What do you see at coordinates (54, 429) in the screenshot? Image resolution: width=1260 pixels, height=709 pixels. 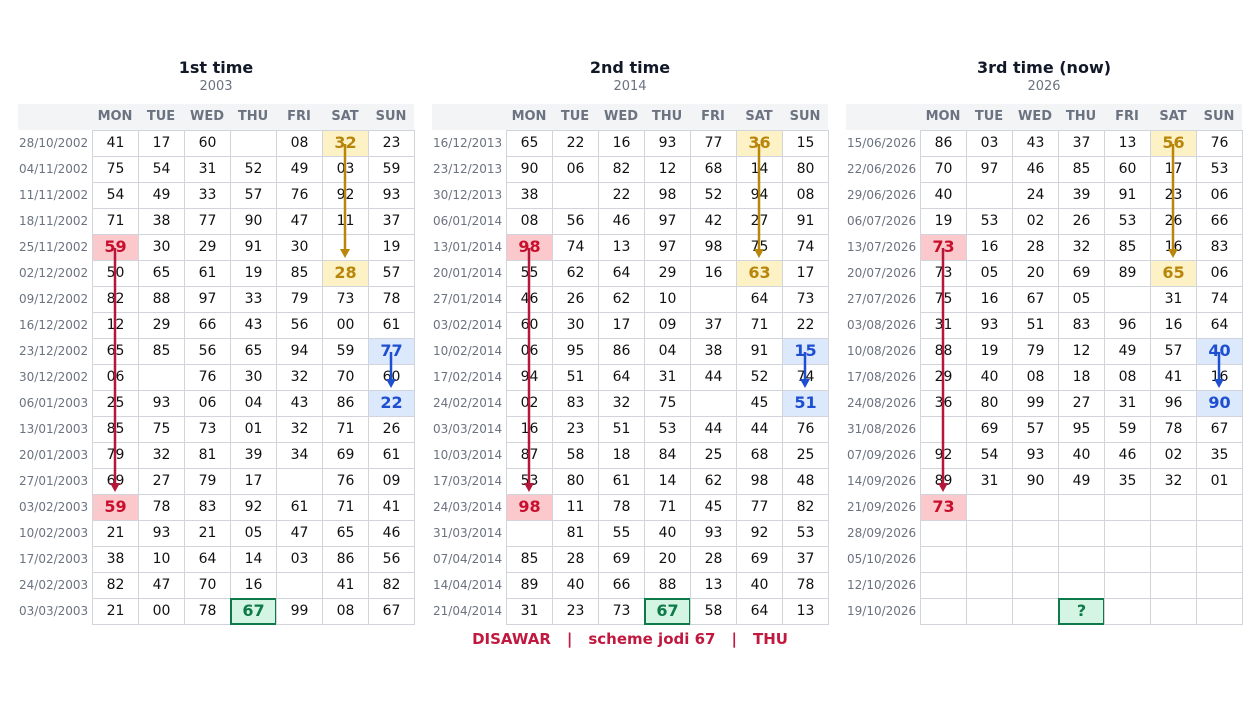 I see `row-date: 13/01/2003` at bounding box center [54, 429].